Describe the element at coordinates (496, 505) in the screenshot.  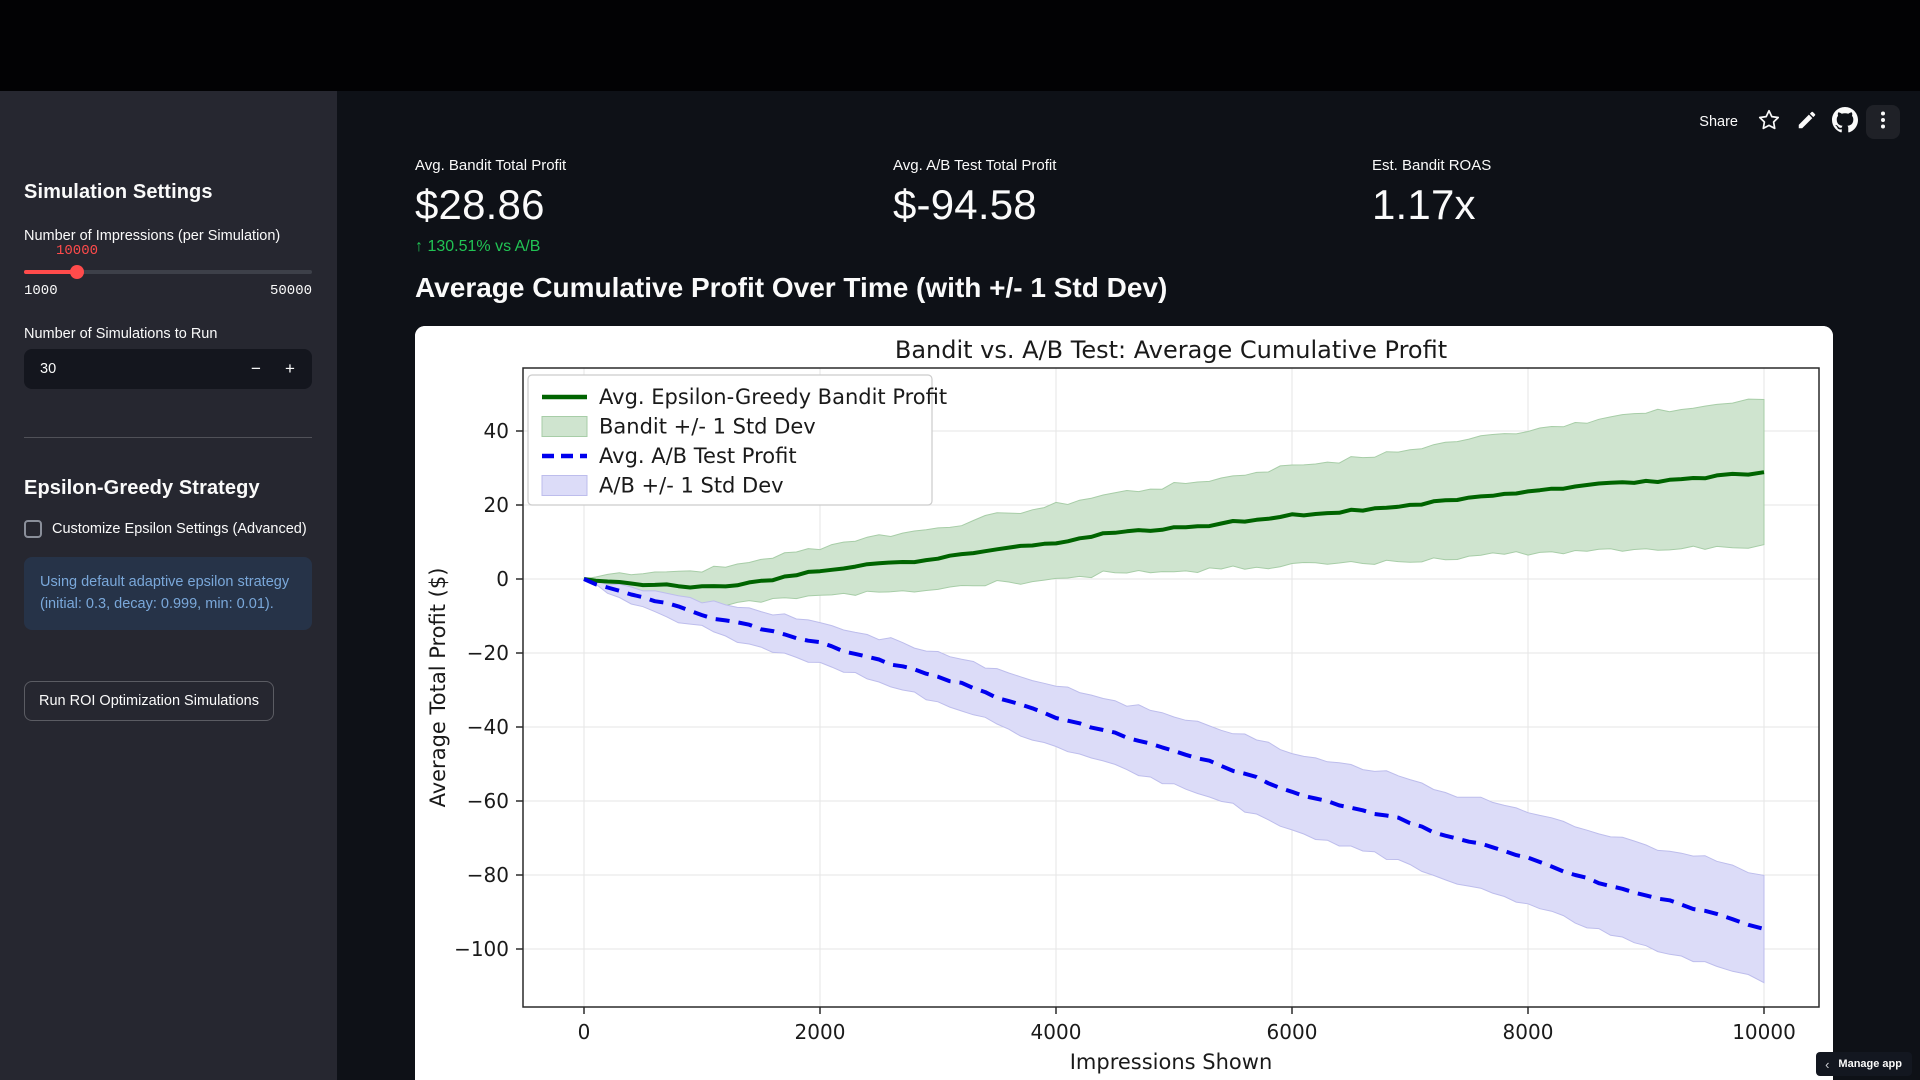
I see `svg-text: 20` at that location.